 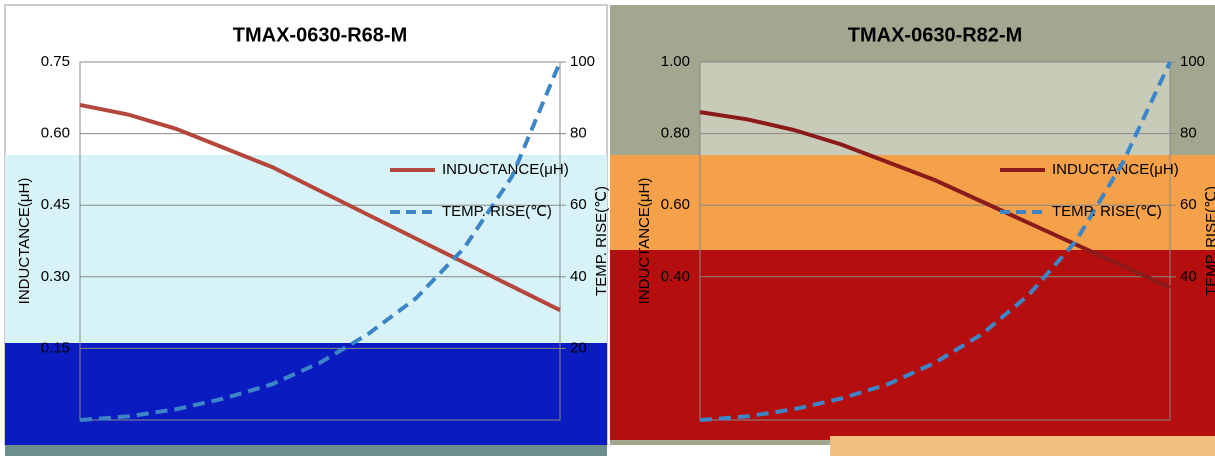 What do you see at coordinates (675, 61) in the screenshot?
I see `y-tick-label: 1.00` at bounding box center [675, 61].